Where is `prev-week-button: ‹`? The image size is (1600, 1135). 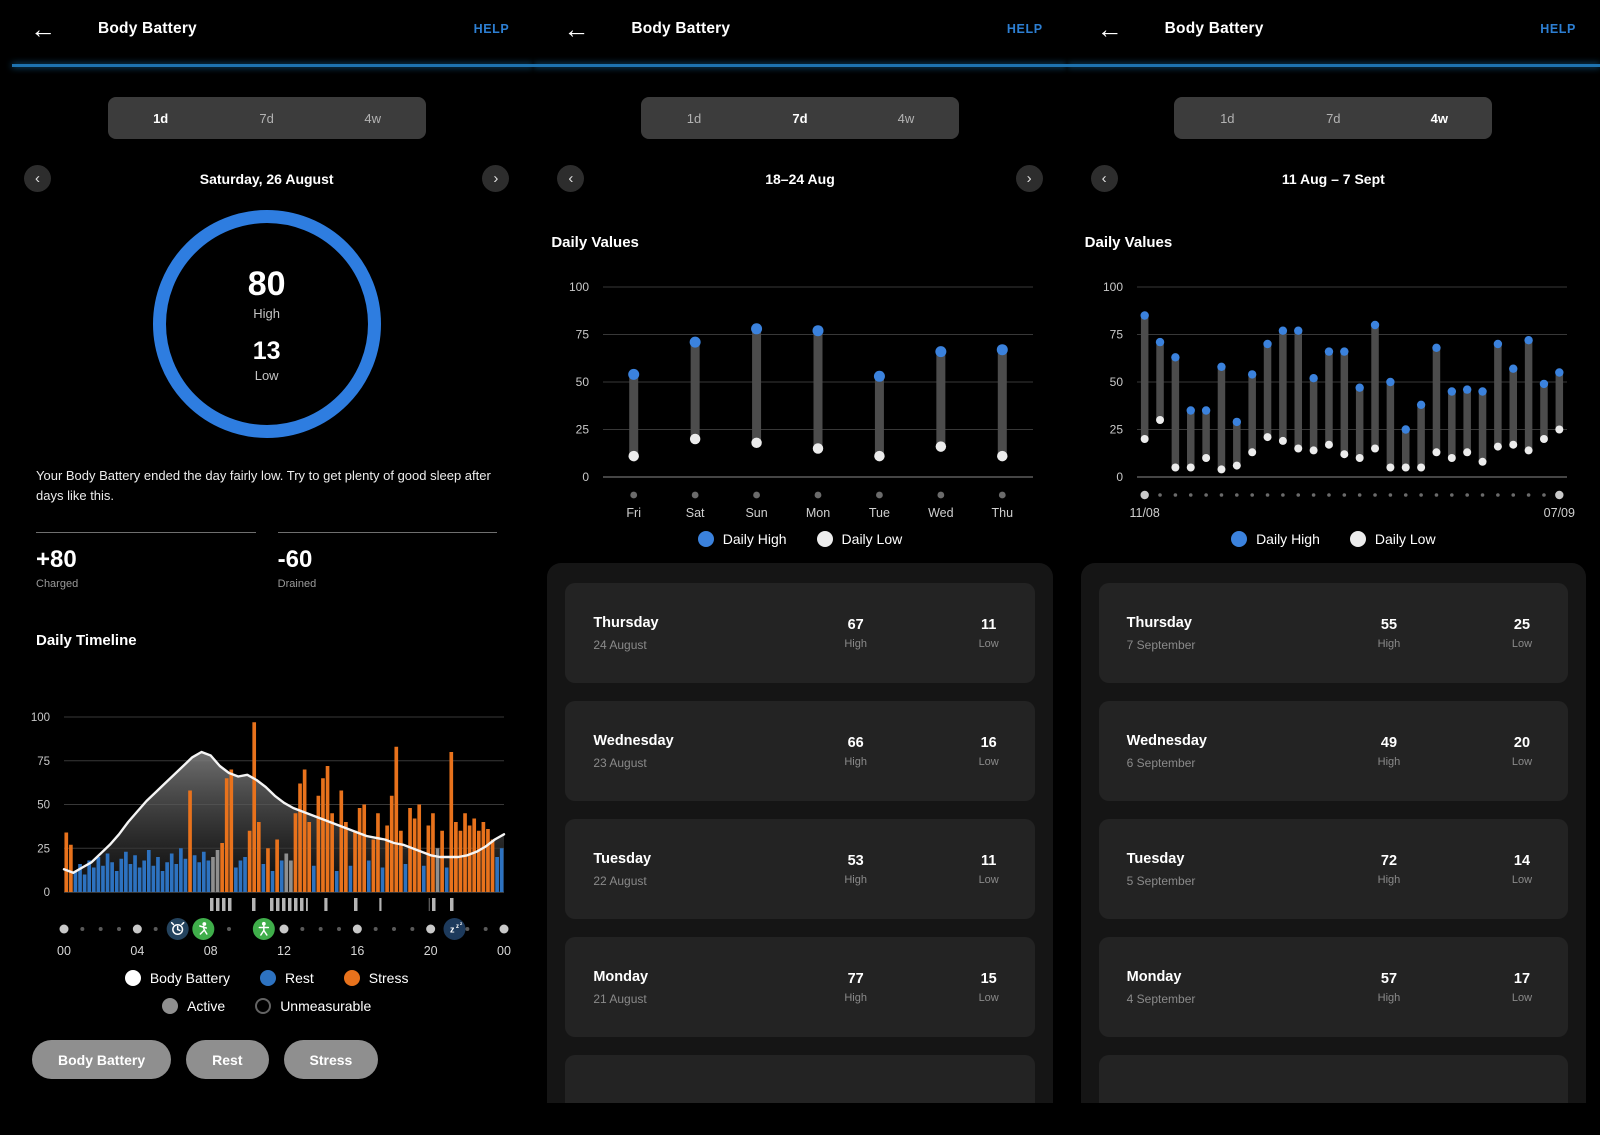 prev-week-button: ‹ is located at coordinates (571, 178).